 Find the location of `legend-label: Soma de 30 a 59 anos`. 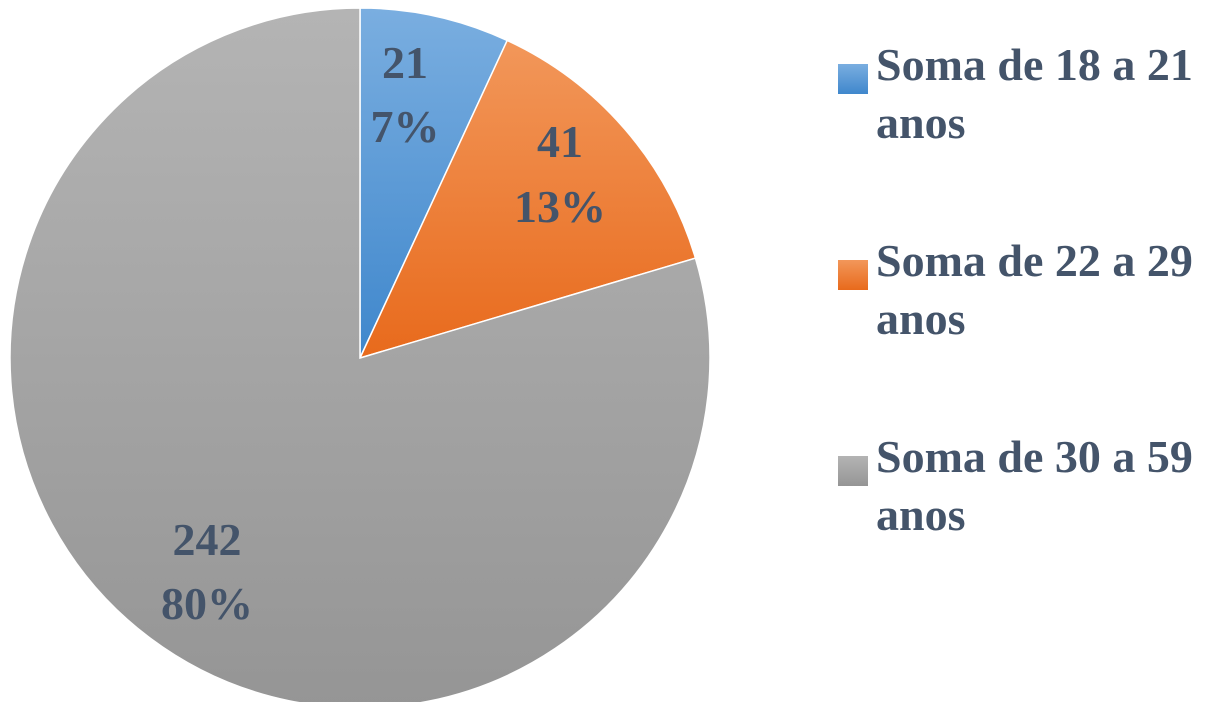

legend-label: Soma de 30 a 59 anos is located at coordinates (1034, 485).